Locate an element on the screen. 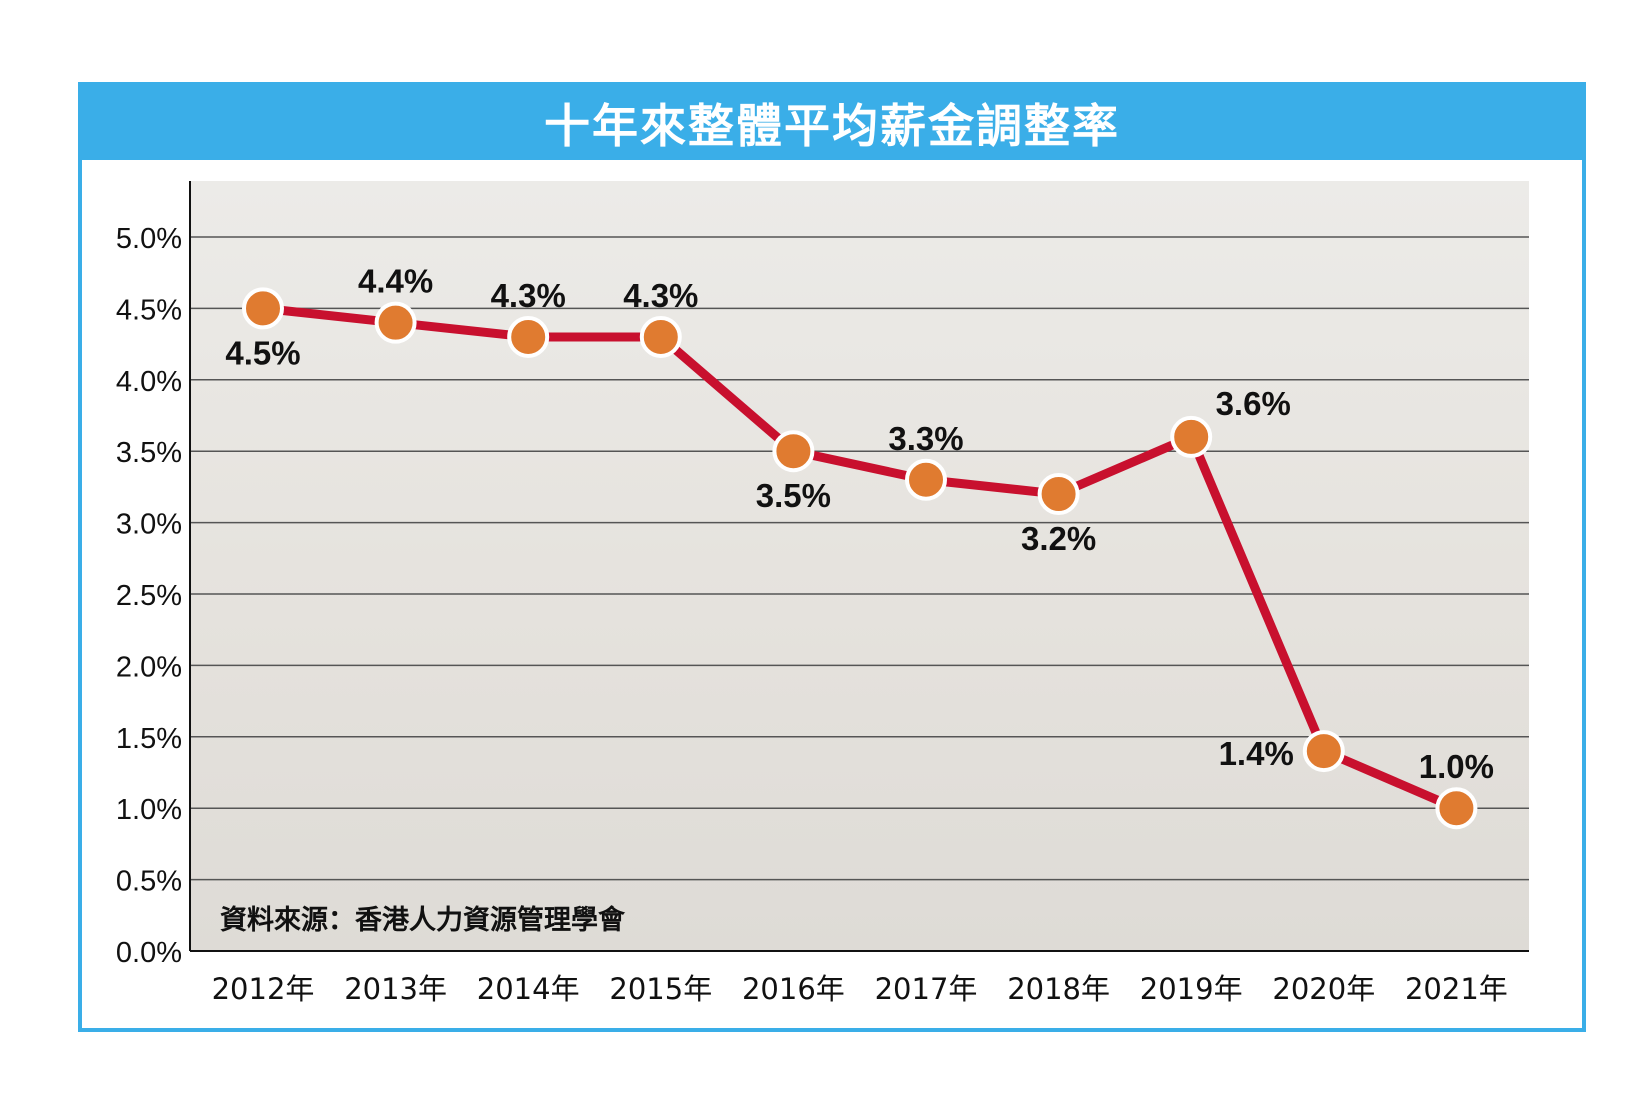  y-tick-label: 2.5% is located at coordinates (149, 596).